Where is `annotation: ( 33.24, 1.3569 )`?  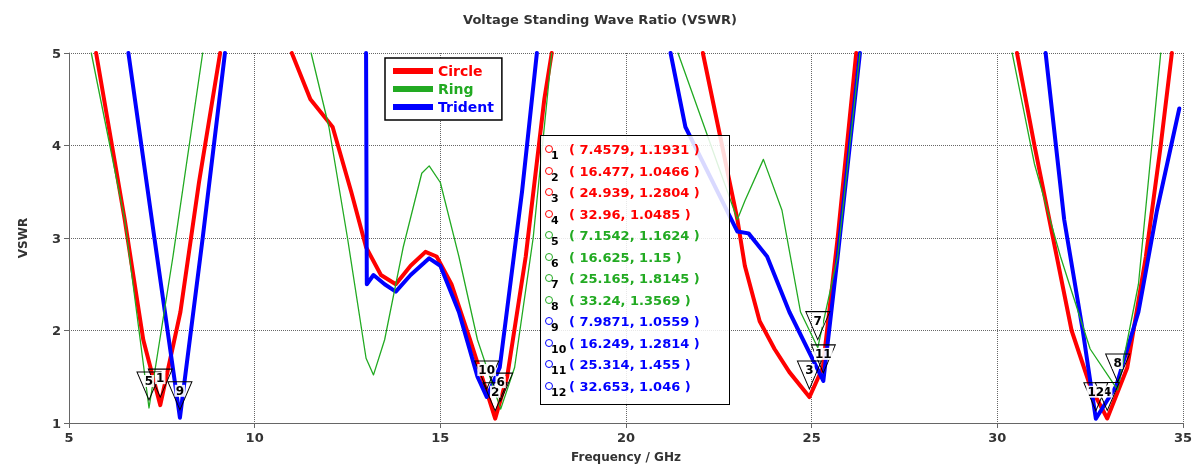
annotation: ( 33.24, 1.3569 ) is located at coordinates (630, 300).